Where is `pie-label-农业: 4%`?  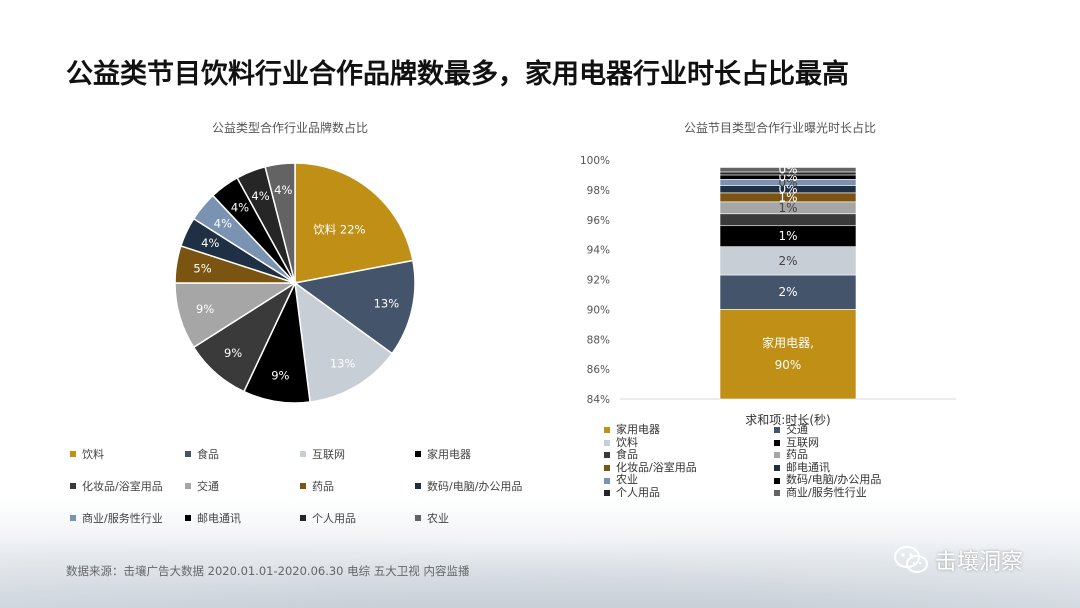
pie-label-农业: 4% is located at coordinates (283, 190).